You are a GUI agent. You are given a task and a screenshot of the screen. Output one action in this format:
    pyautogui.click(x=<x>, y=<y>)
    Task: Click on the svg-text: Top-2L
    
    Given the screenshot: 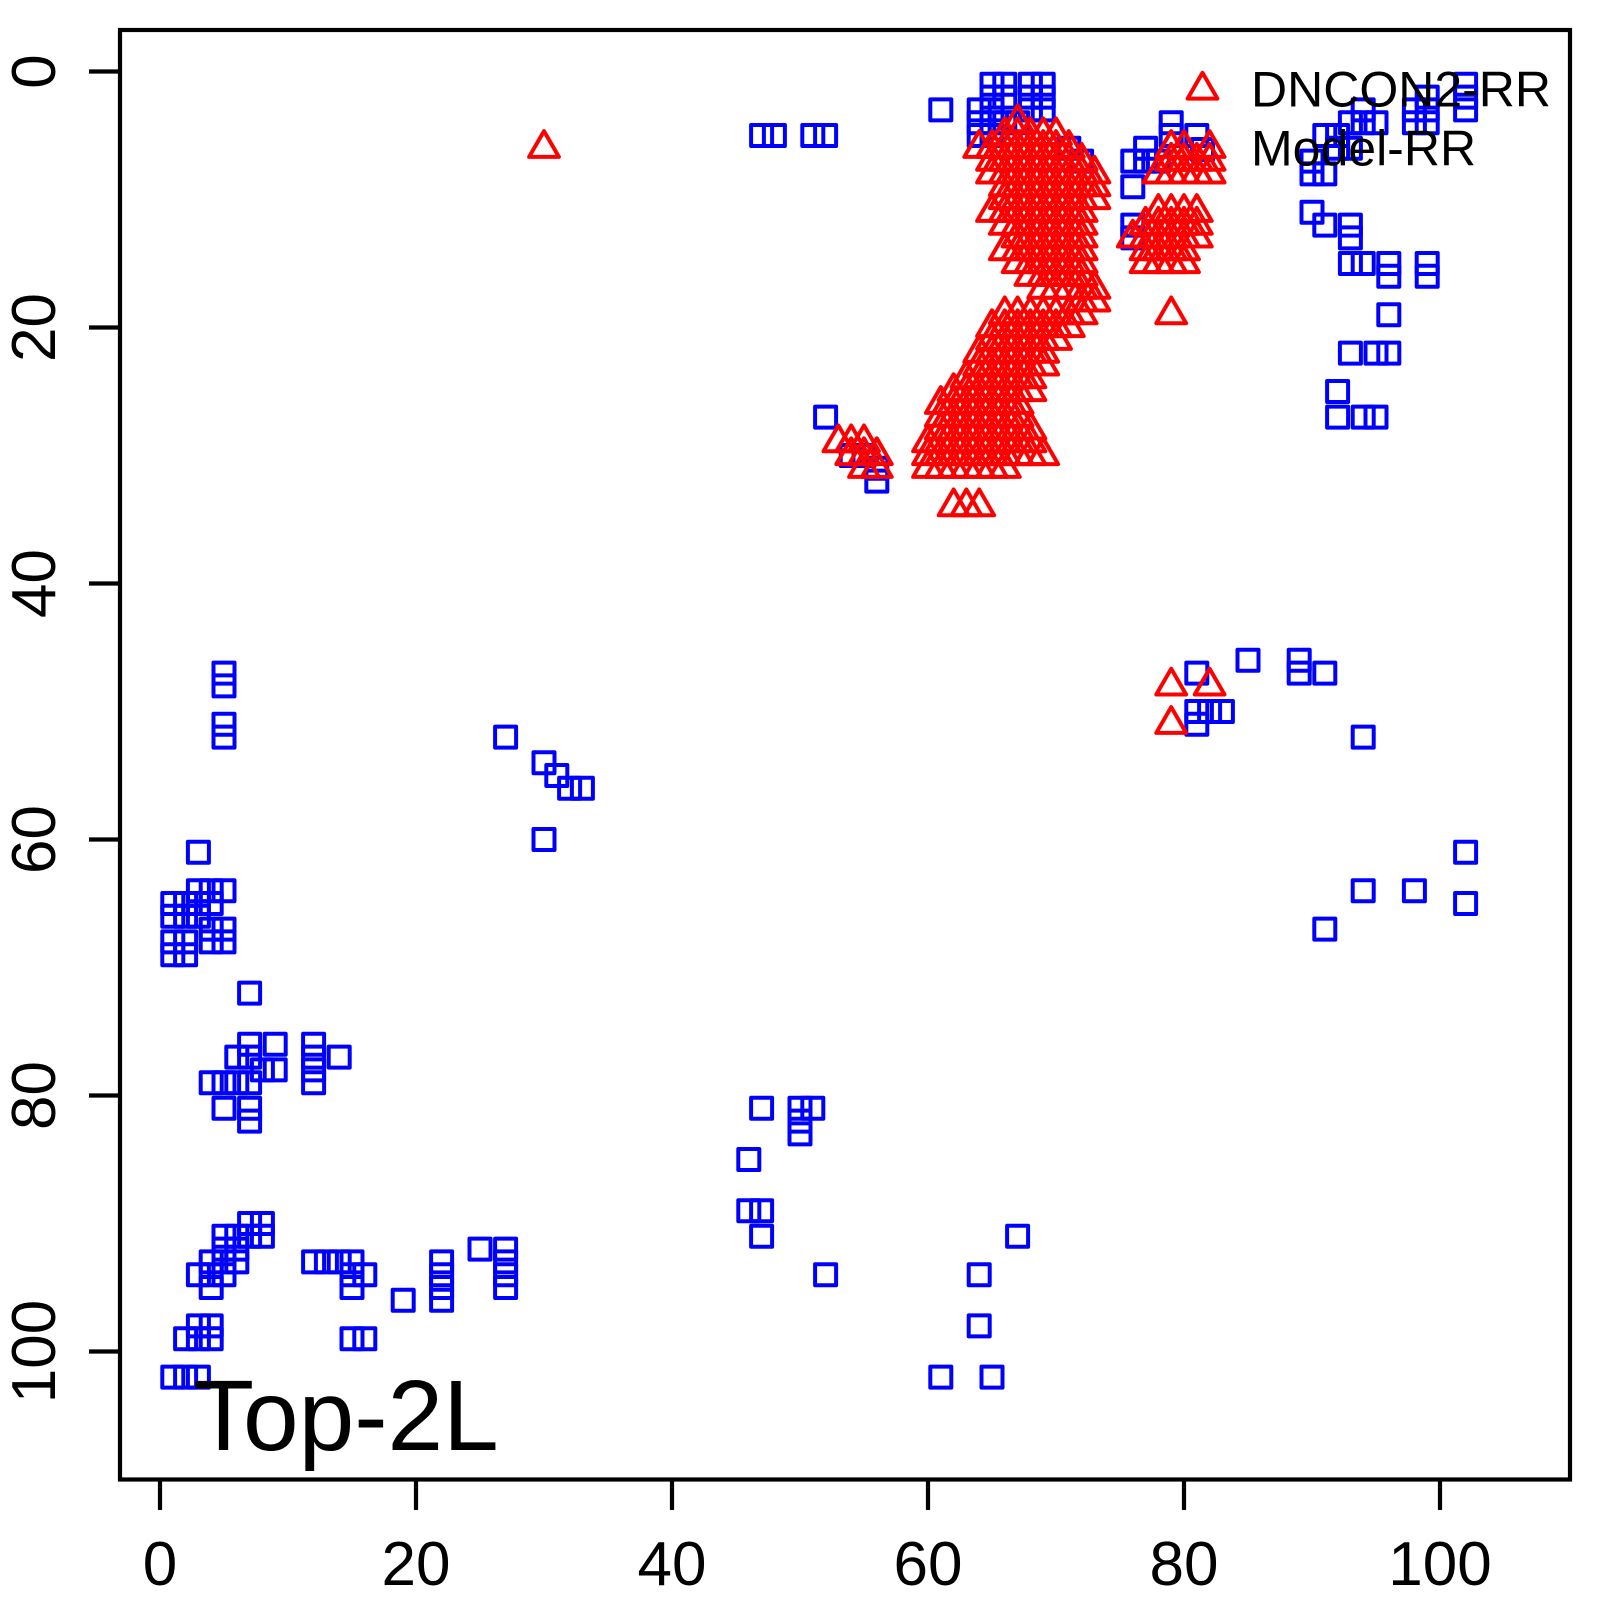 What is the action you would take?
    pyautogui.click(x=346, y=1416)
    